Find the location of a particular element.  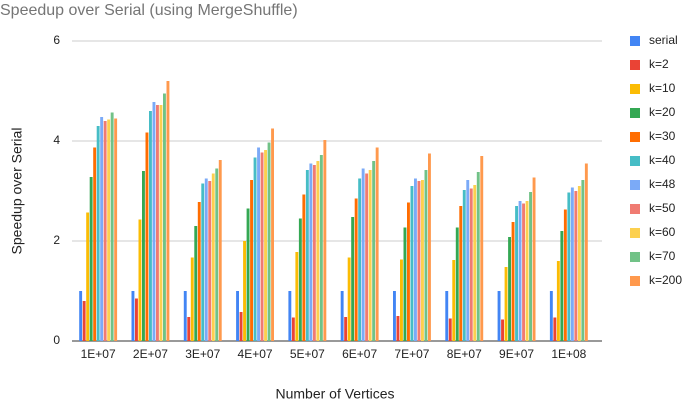

y-tick-label: 0 is located at coordinates (56, 340).